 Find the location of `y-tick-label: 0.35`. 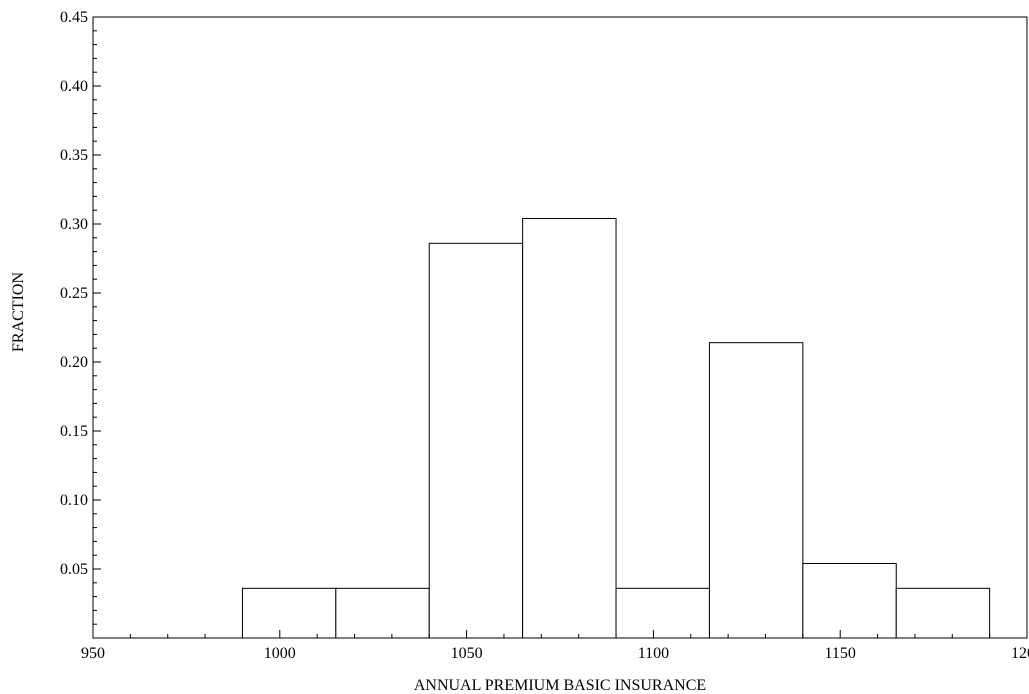

y-tick-label: 0.35 is located at coordinates (74, 155).